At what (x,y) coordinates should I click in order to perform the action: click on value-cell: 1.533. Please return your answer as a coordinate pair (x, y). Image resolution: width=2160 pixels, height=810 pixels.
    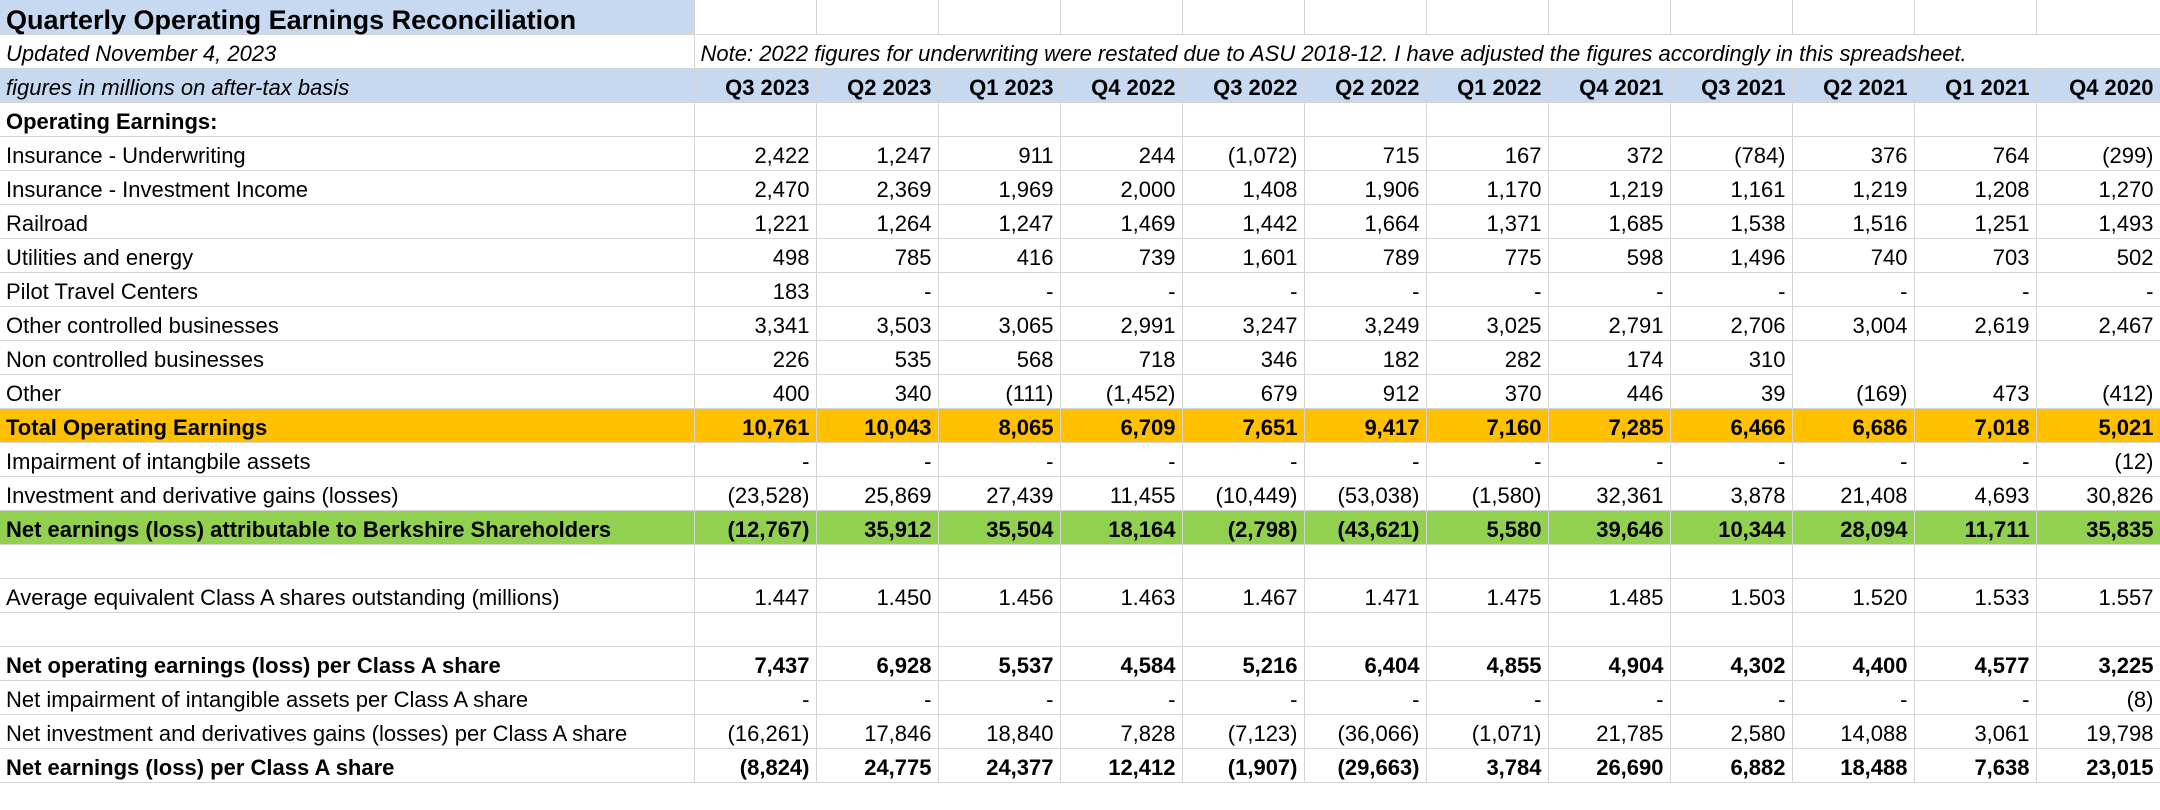
    Looking at the image, I should click on (1975, 595).